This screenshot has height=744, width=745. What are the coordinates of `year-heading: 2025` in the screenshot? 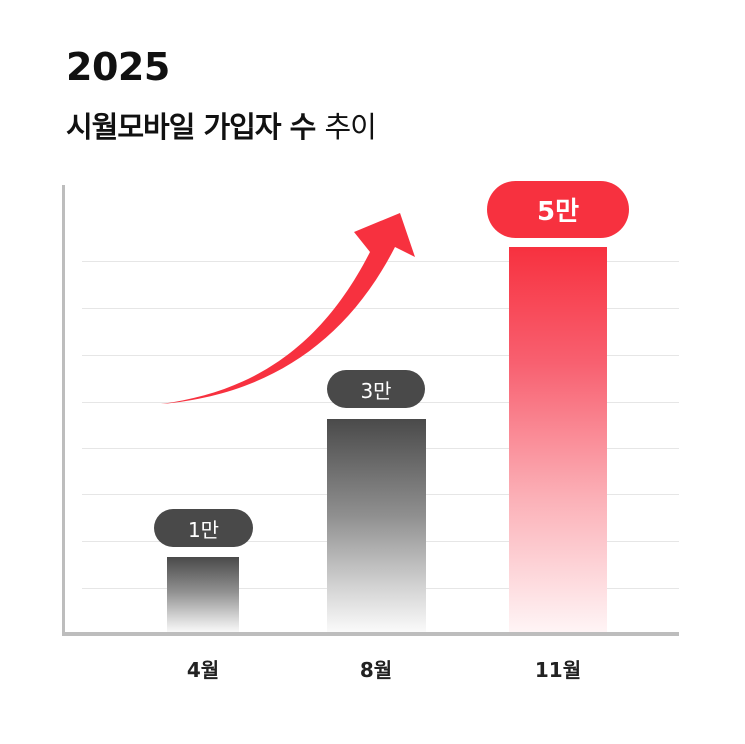 It's located at (118, 67).